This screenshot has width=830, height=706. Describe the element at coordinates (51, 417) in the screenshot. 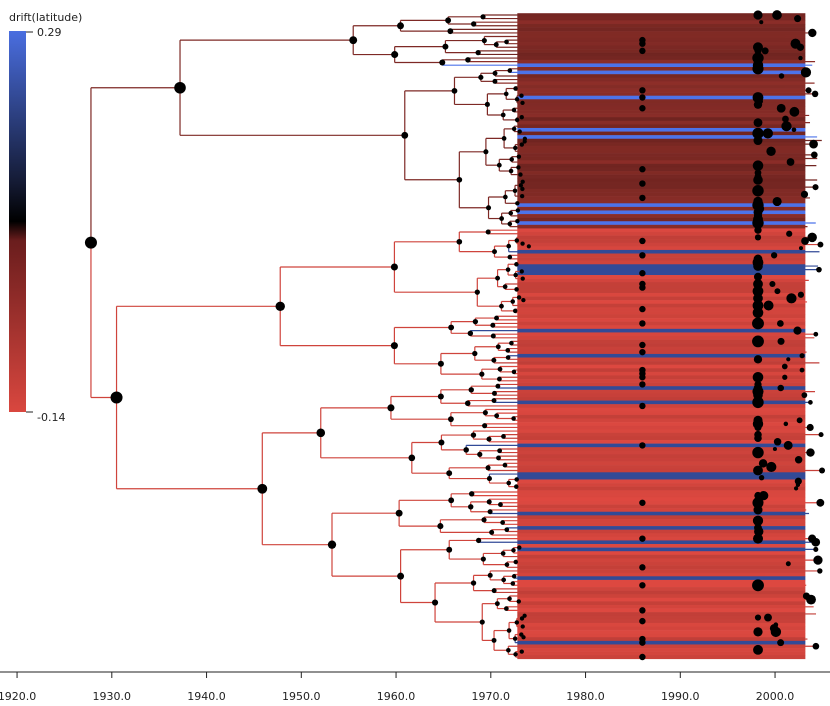

I see `legend-min-label: -0.14` at that location.